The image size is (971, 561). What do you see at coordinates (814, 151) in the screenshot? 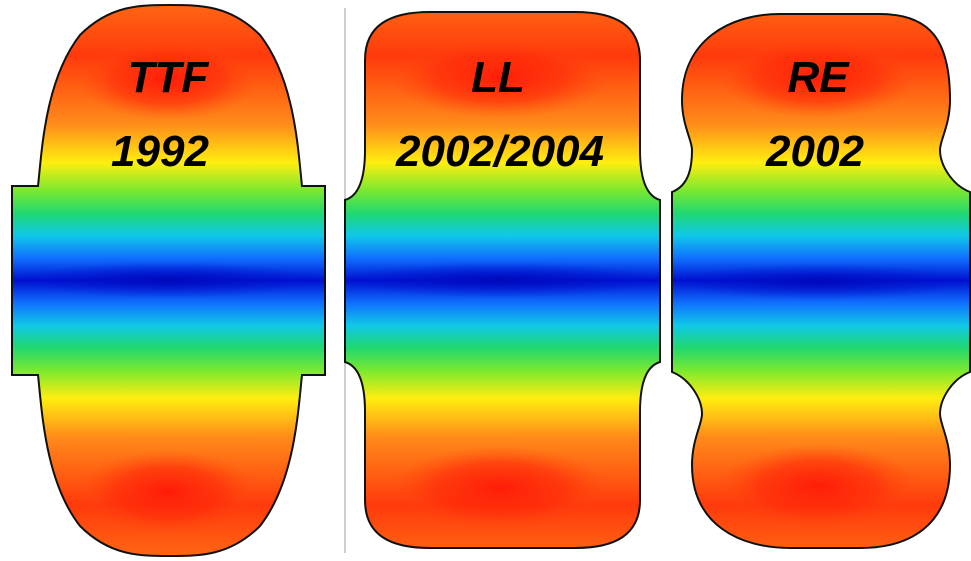
I see `cavity-re-year: 2002` at bounding box center [814, 151].